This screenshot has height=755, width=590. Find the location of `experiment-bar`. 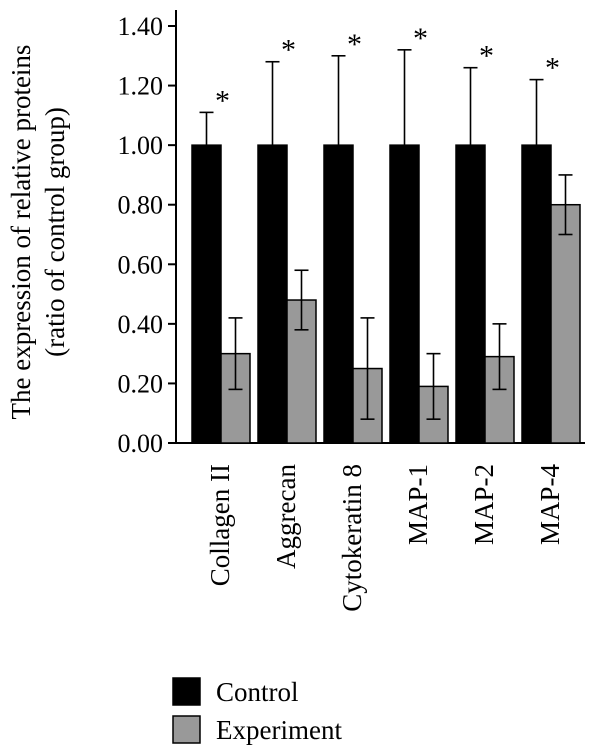

experiment-bar is located at coordinates (565, 323).